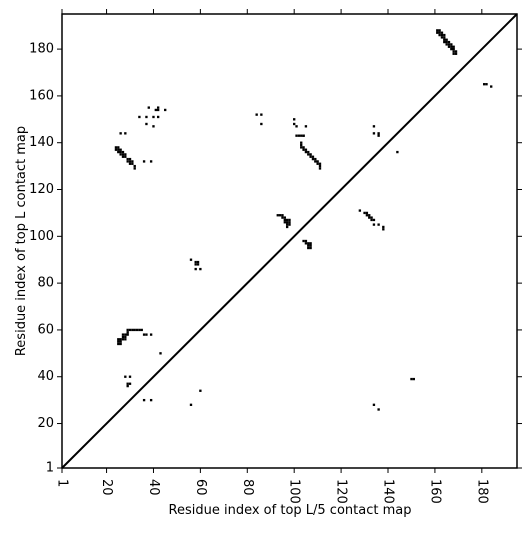 This screenshot has width=531, height=536. What do you see at coordinates (388, 491) in the screenshot?
I see `x-tick-label: 140` at bounding box center [388, 491].